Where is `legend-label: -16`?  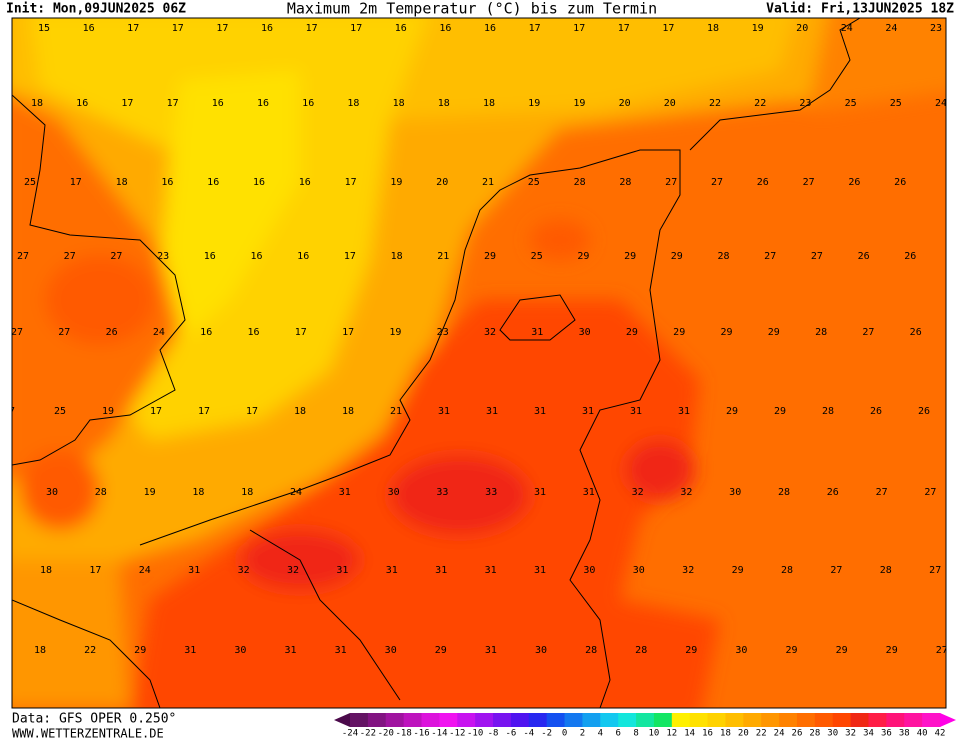 legend-label: -16 is located at coordinates (421, 734).